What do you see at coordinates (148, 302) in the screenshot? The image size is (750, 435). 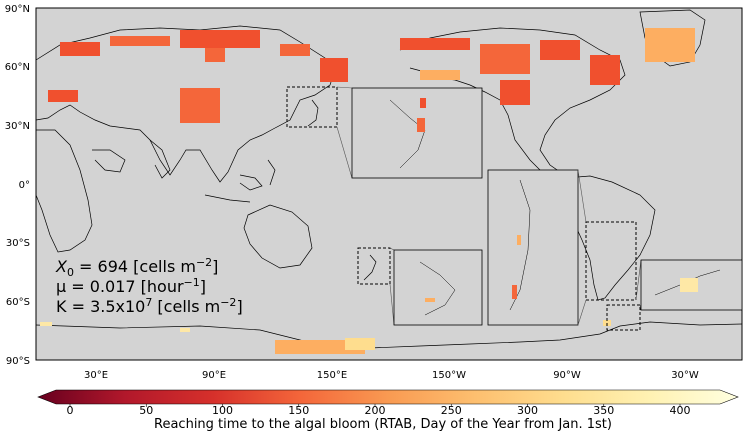 I see `param-k-sup: 7` at bounding box center [148, 302].